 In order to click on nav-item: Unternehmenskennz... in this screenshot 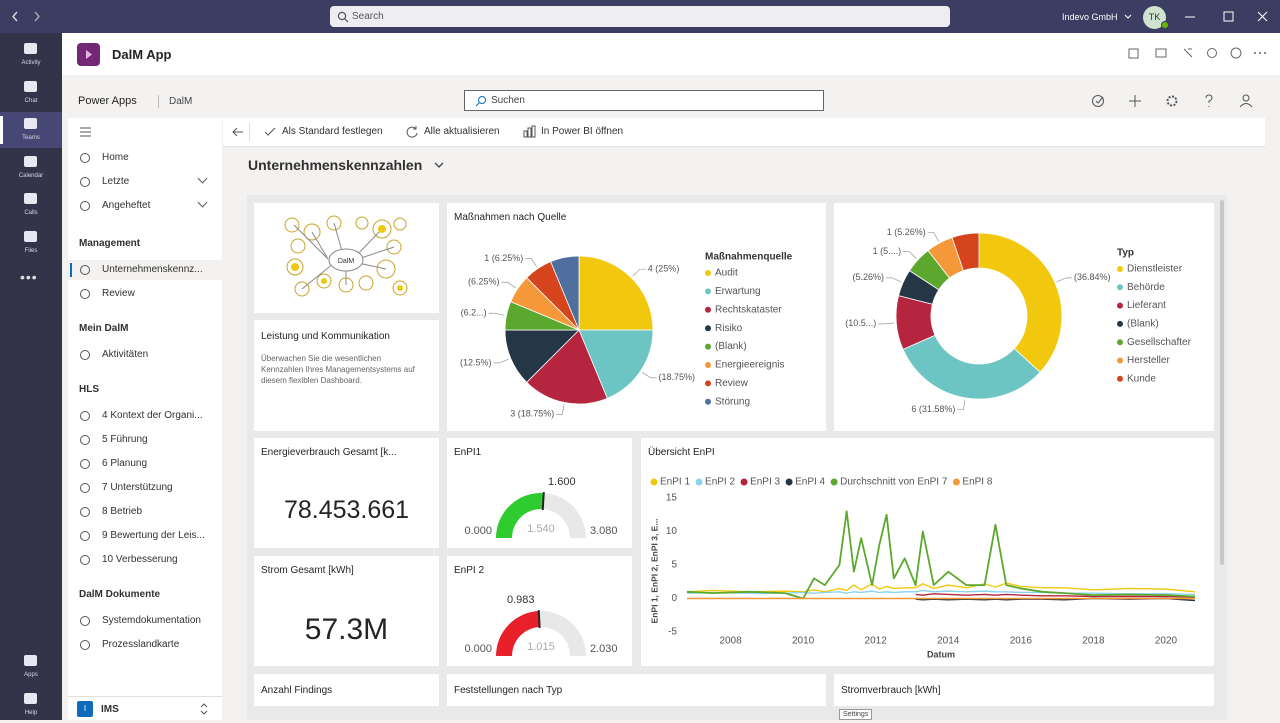, I will do `click(145, 270)`.